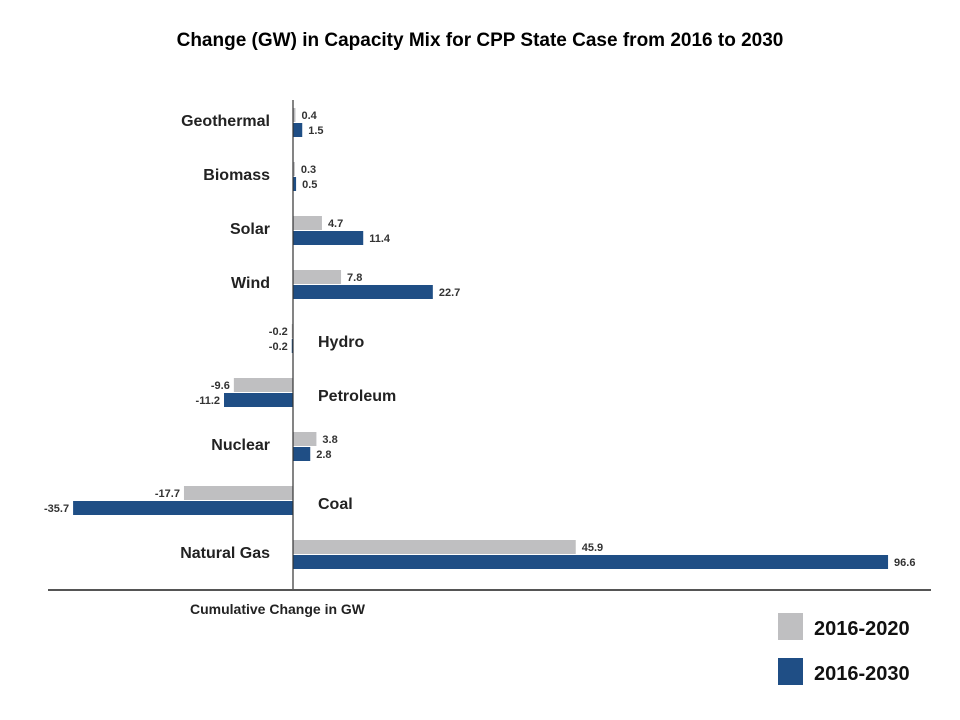 This screenshot has height=720, width=960. What do you see at coordinates (323, 455) in the screenshot?
I see `data-label: 2.8` at bounding box center [323, 455].